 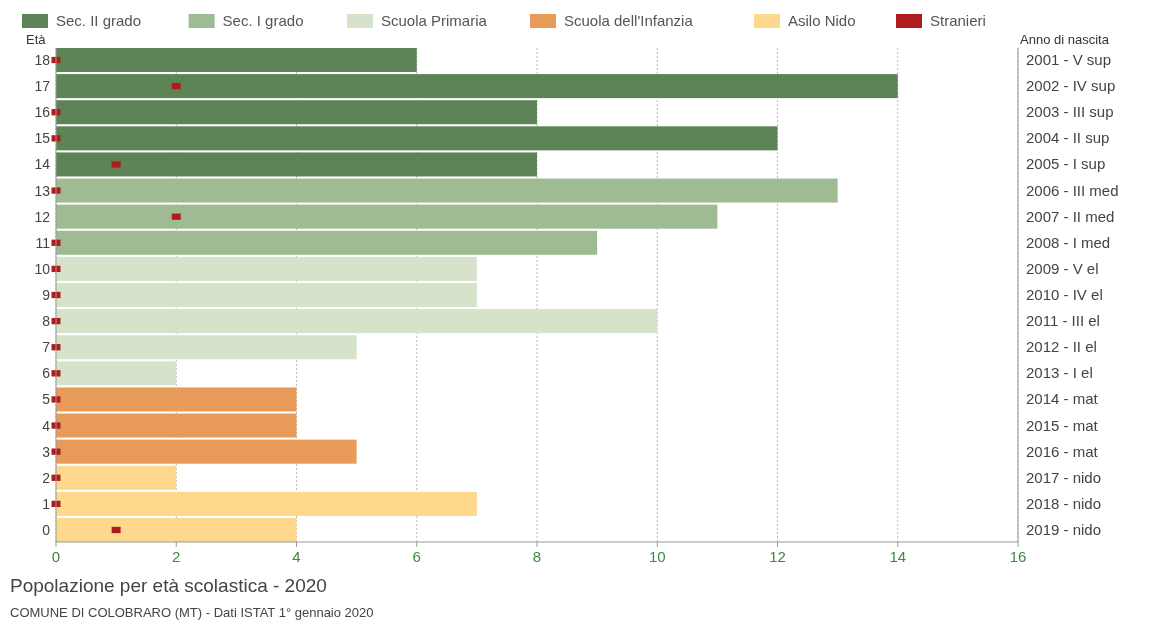 What do you see at coordinates (1070, 112) in the screenshot?
I see `y2-tick-label: 2003 - III sup` at bounding box center [1070, 112].